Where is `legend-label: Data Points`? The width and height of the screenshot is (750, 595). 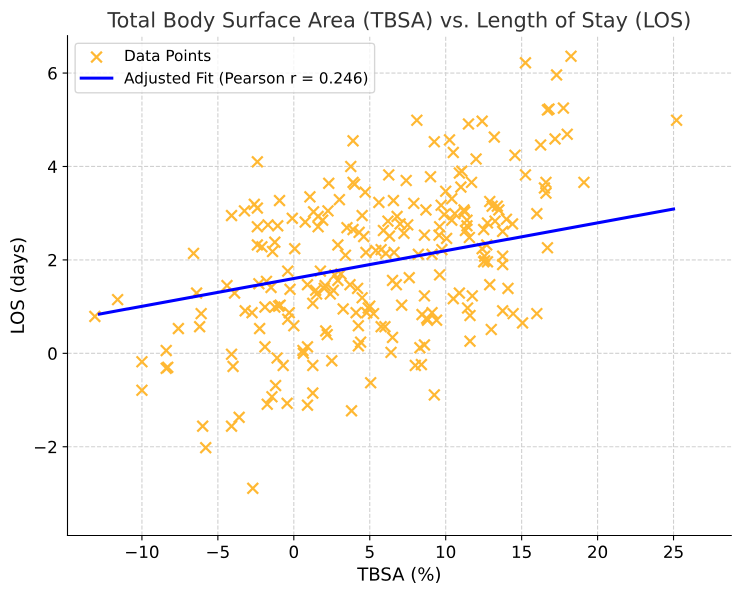
legend-label: Data Points is located at coordinates (168, 55).